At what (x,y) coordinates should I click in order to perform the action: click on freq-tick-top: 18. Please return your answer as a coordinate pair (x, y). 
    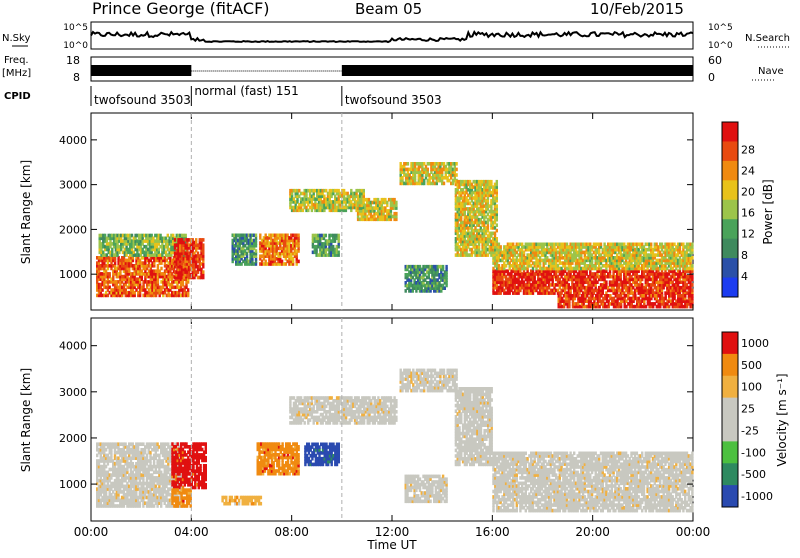
    Looking at the image, I should click on (73, 60).